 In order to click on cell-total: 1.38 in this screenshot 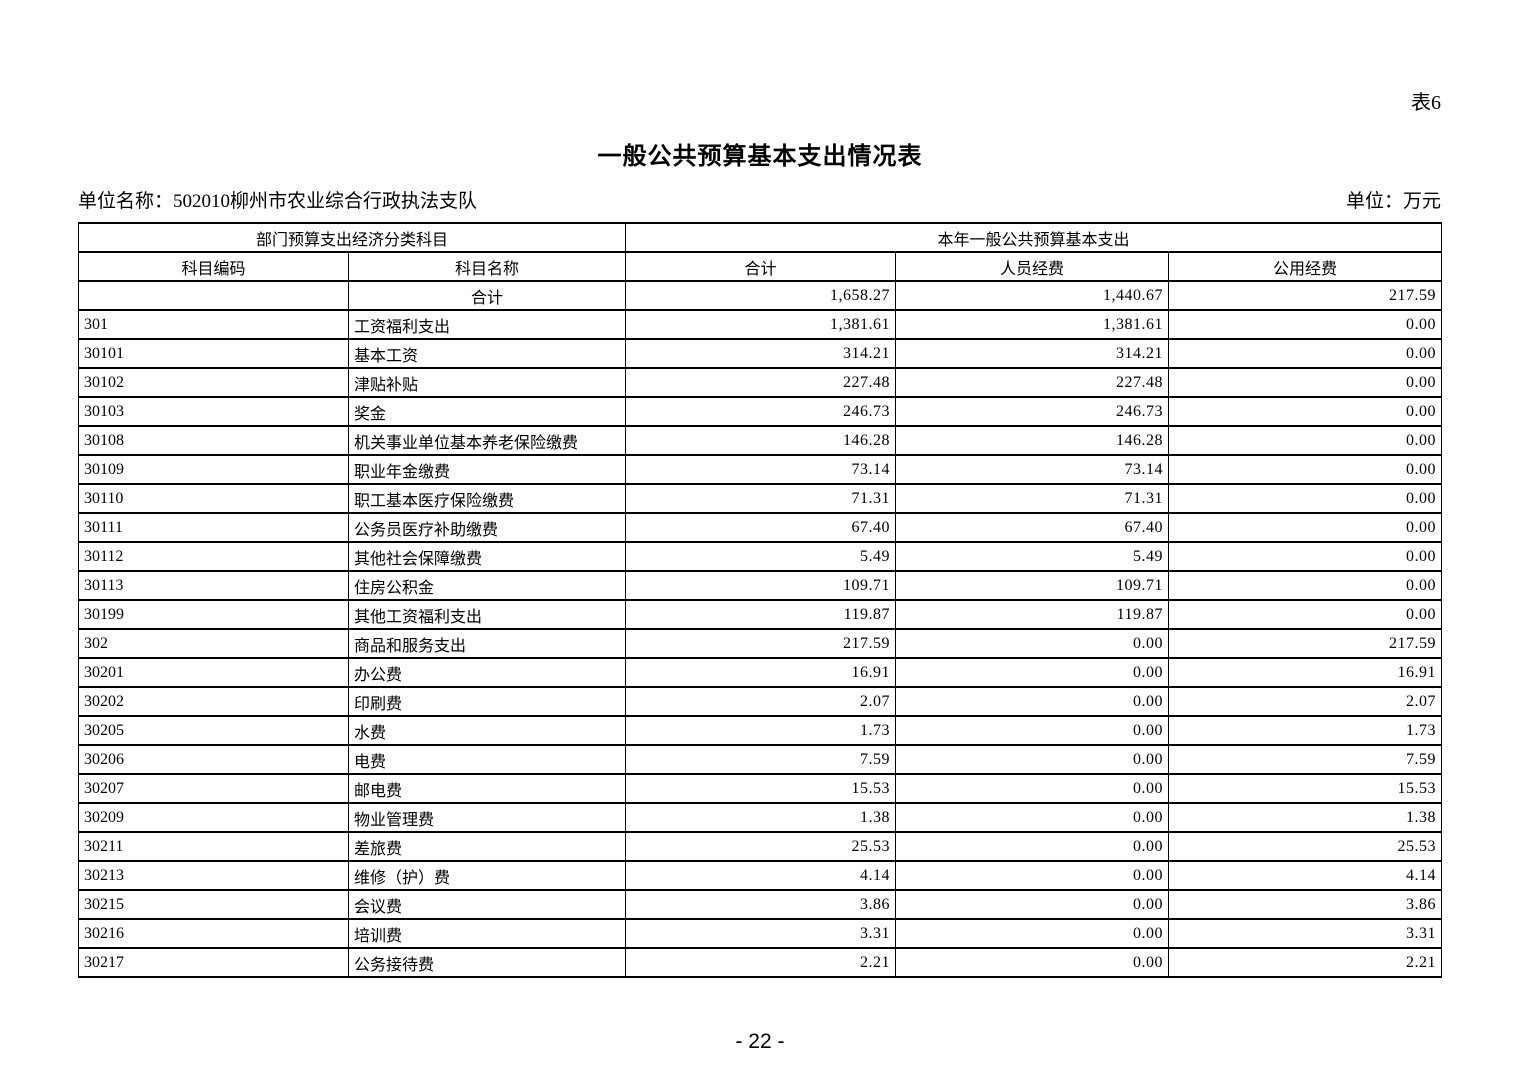, I will do `click(761, 817)`.